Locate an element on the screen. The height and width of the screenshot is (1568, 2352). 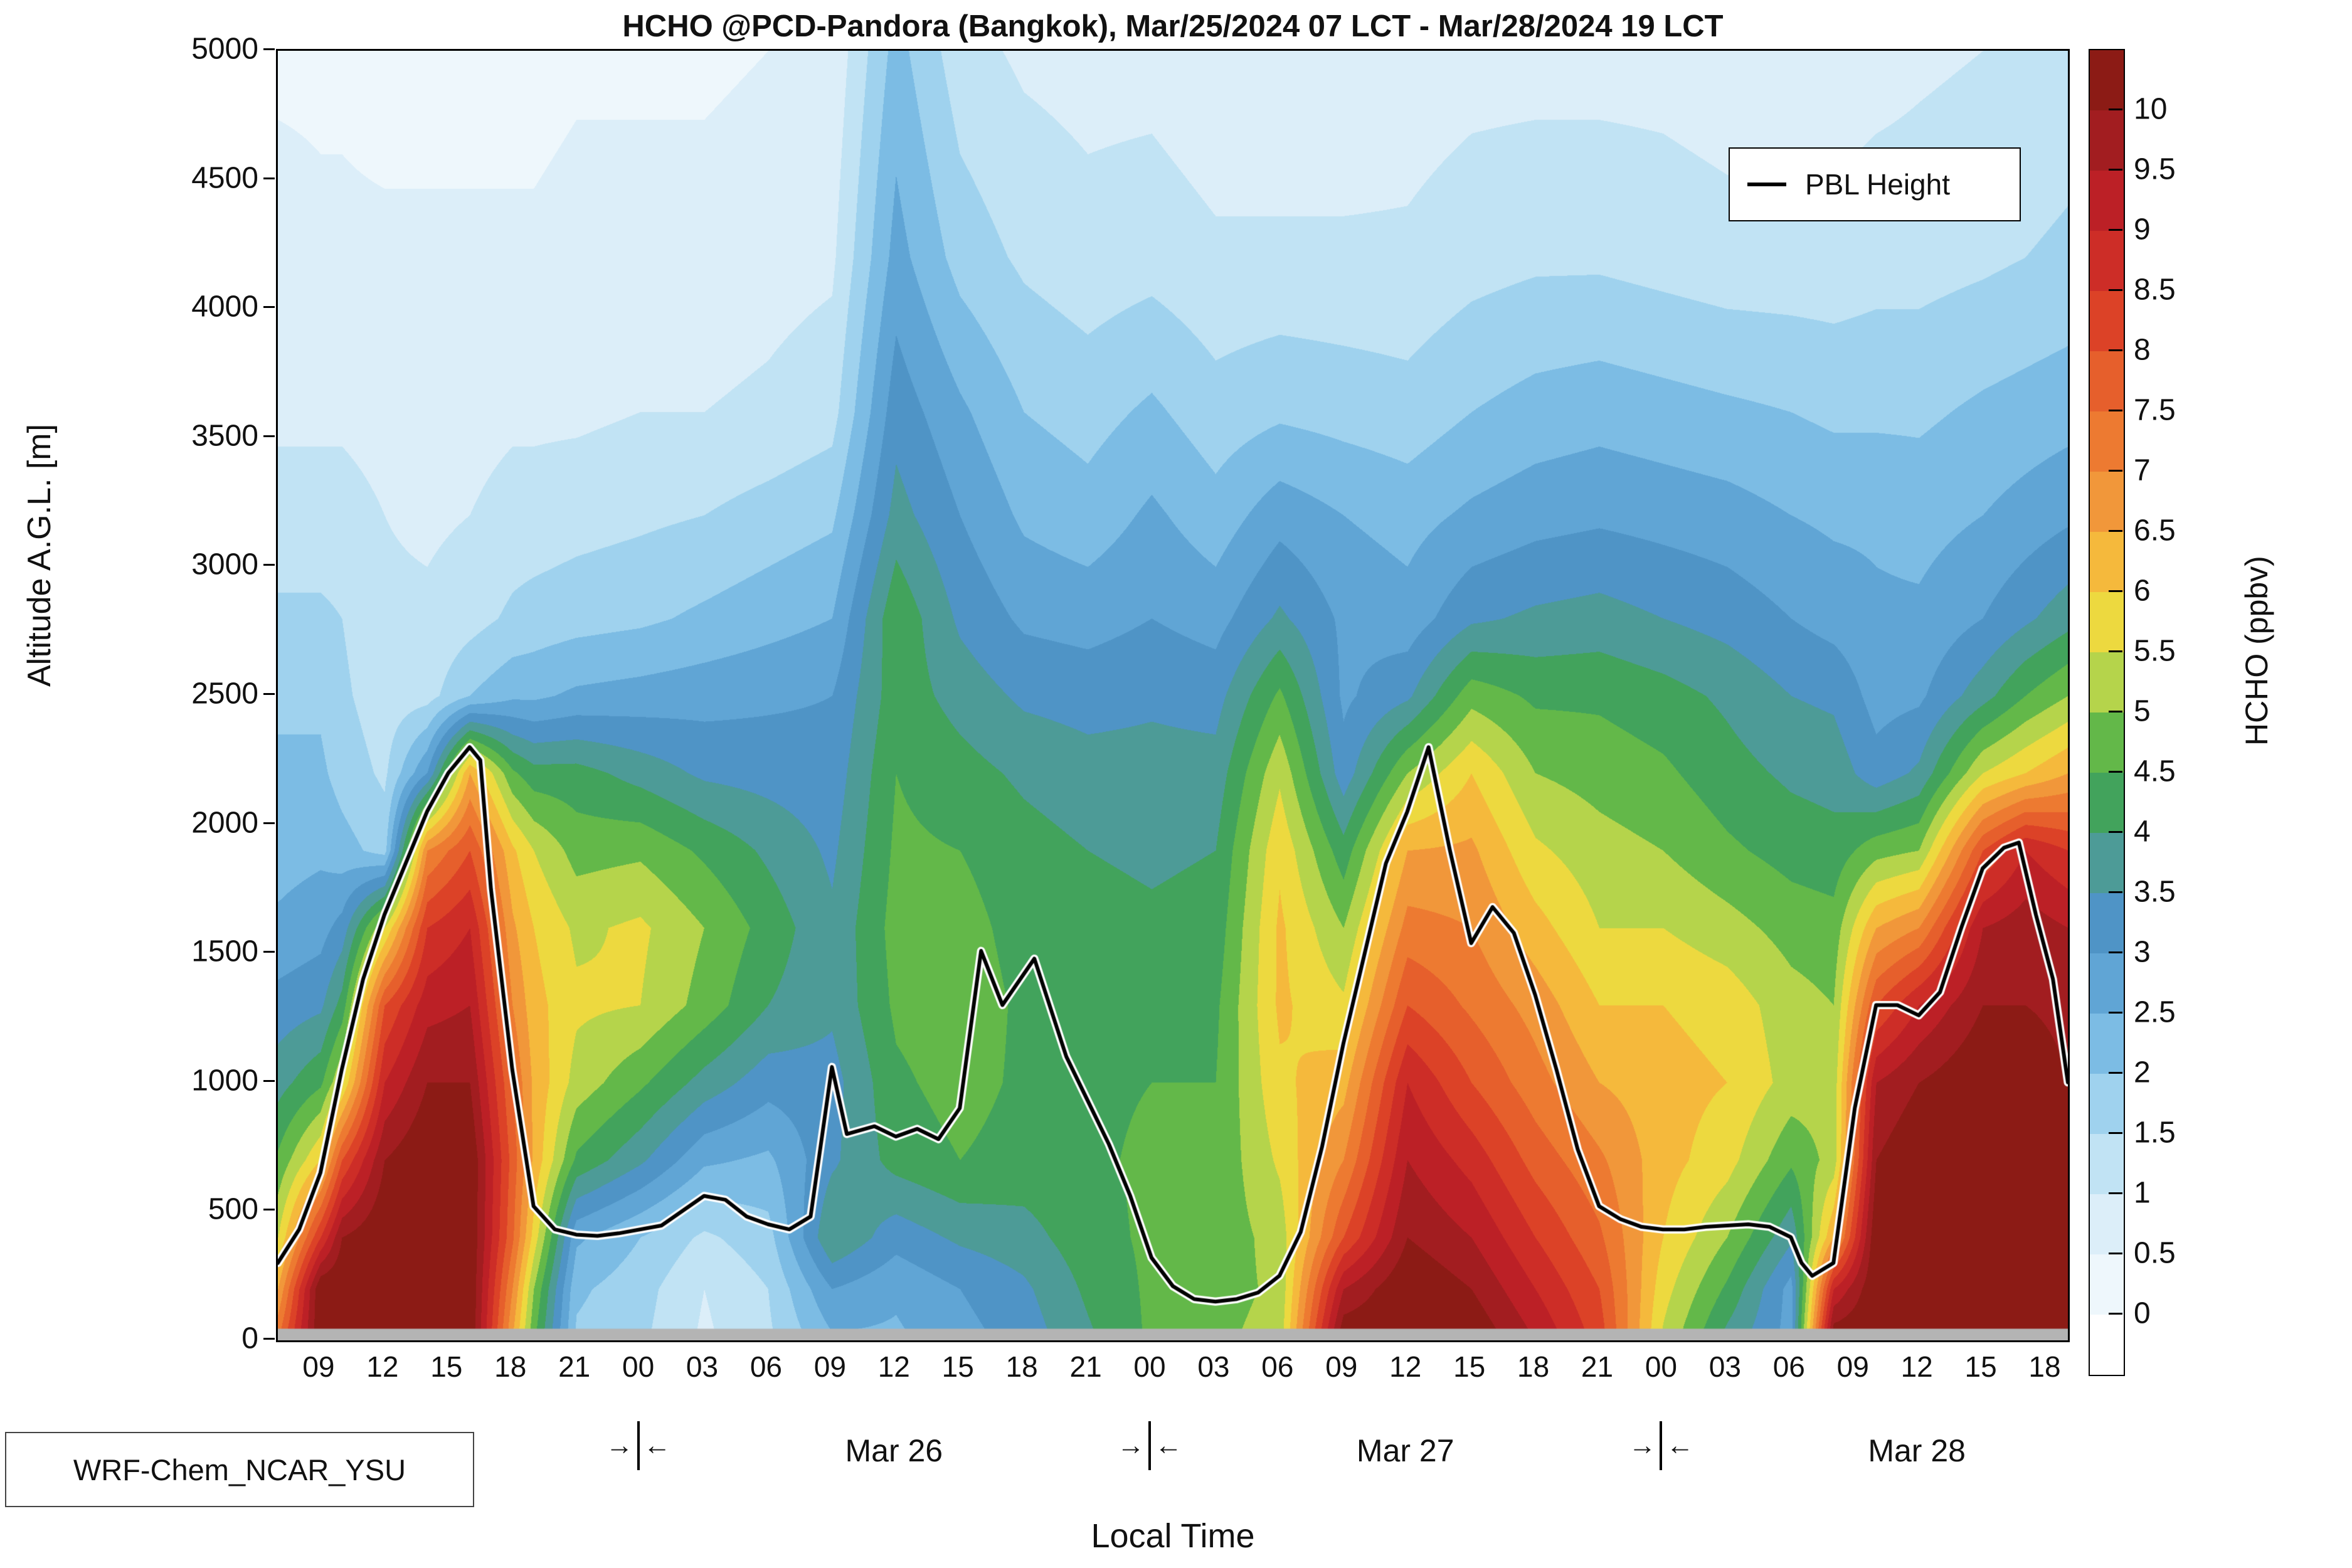
y-tick-label: 5000 is located at coordinates (224, 49).